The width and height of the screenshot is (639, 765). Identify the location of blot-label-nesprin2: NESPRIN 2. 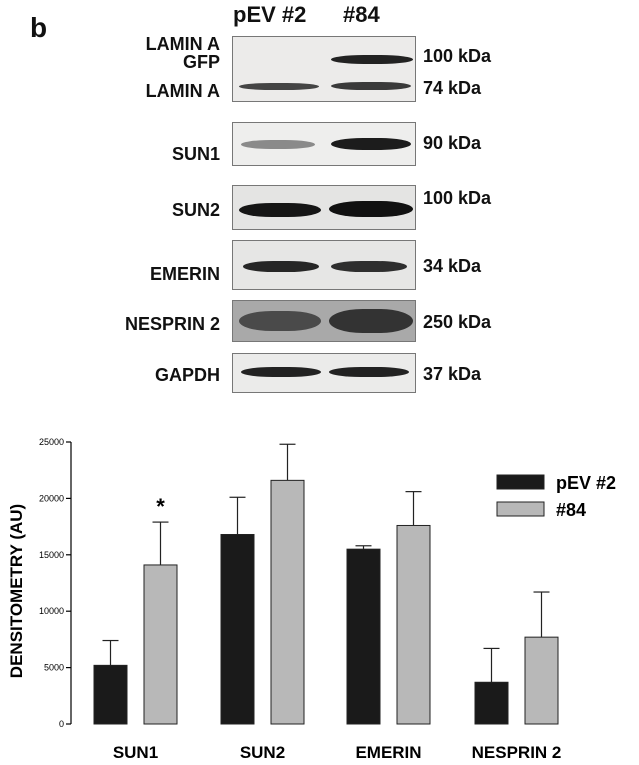
(172, 324).